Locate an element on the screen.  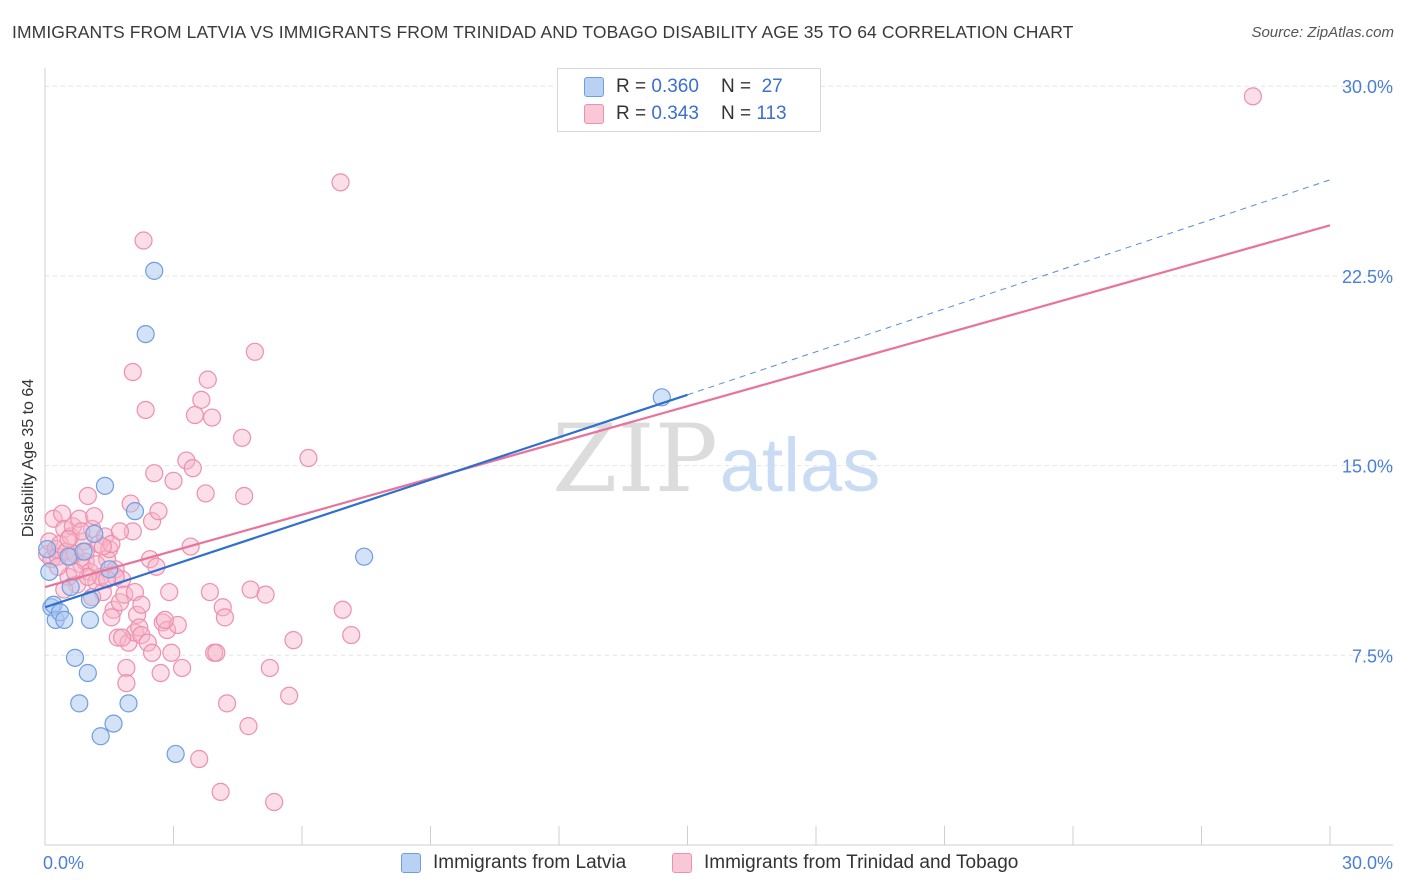
x-tick-label: 0.0% is located at coordinates (63, 863).